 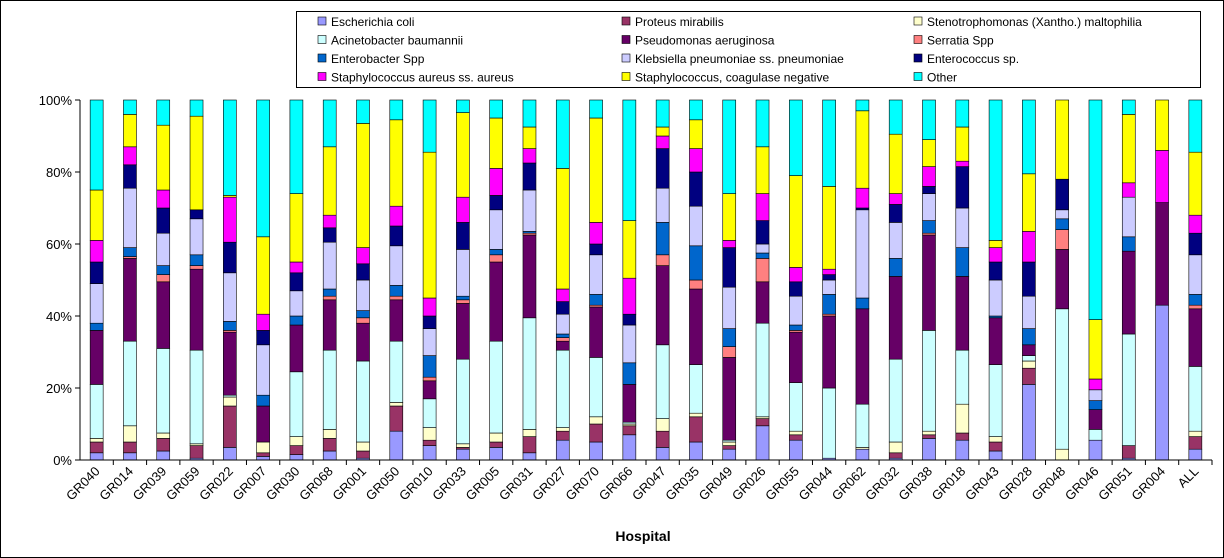 I want to click on y-tick-label: 0%, so click(x=62, y=460).